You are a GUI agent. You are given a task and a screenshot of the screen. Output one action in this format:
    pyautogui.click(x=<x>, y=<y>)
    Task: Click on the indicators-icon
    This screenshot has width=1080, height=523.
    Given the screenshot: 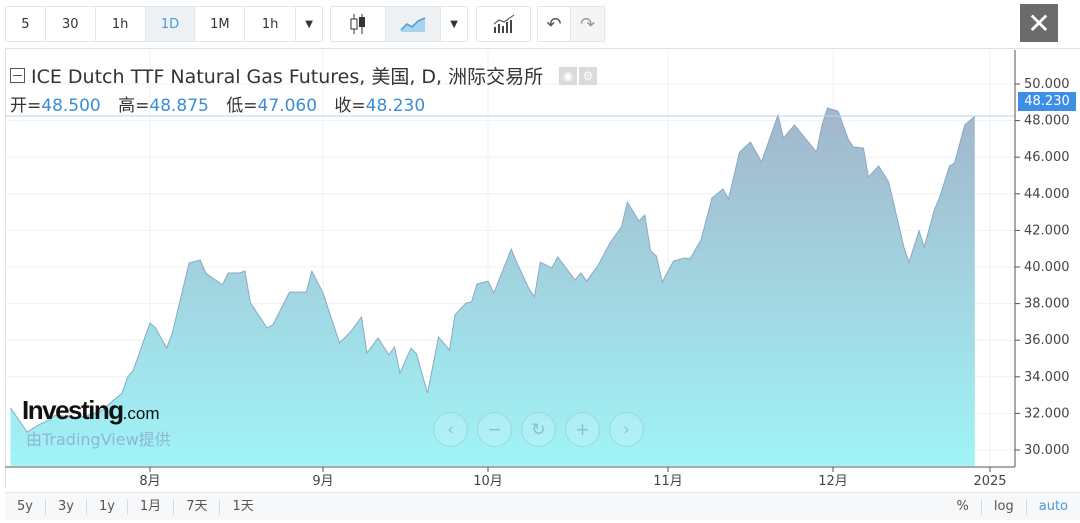 What is the action you would take?
    pyautogui.click(x=503, y=23)
    